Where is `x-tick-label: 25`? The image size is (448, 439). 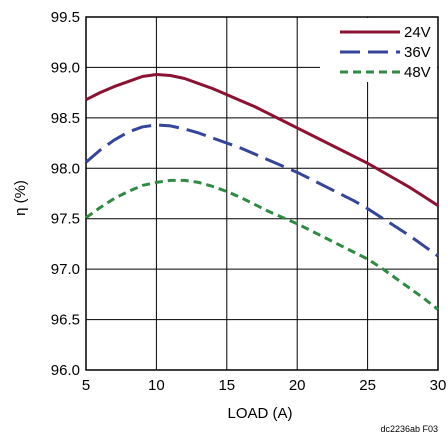
x-tick-label: 25 is located at coordinates (367, 385).